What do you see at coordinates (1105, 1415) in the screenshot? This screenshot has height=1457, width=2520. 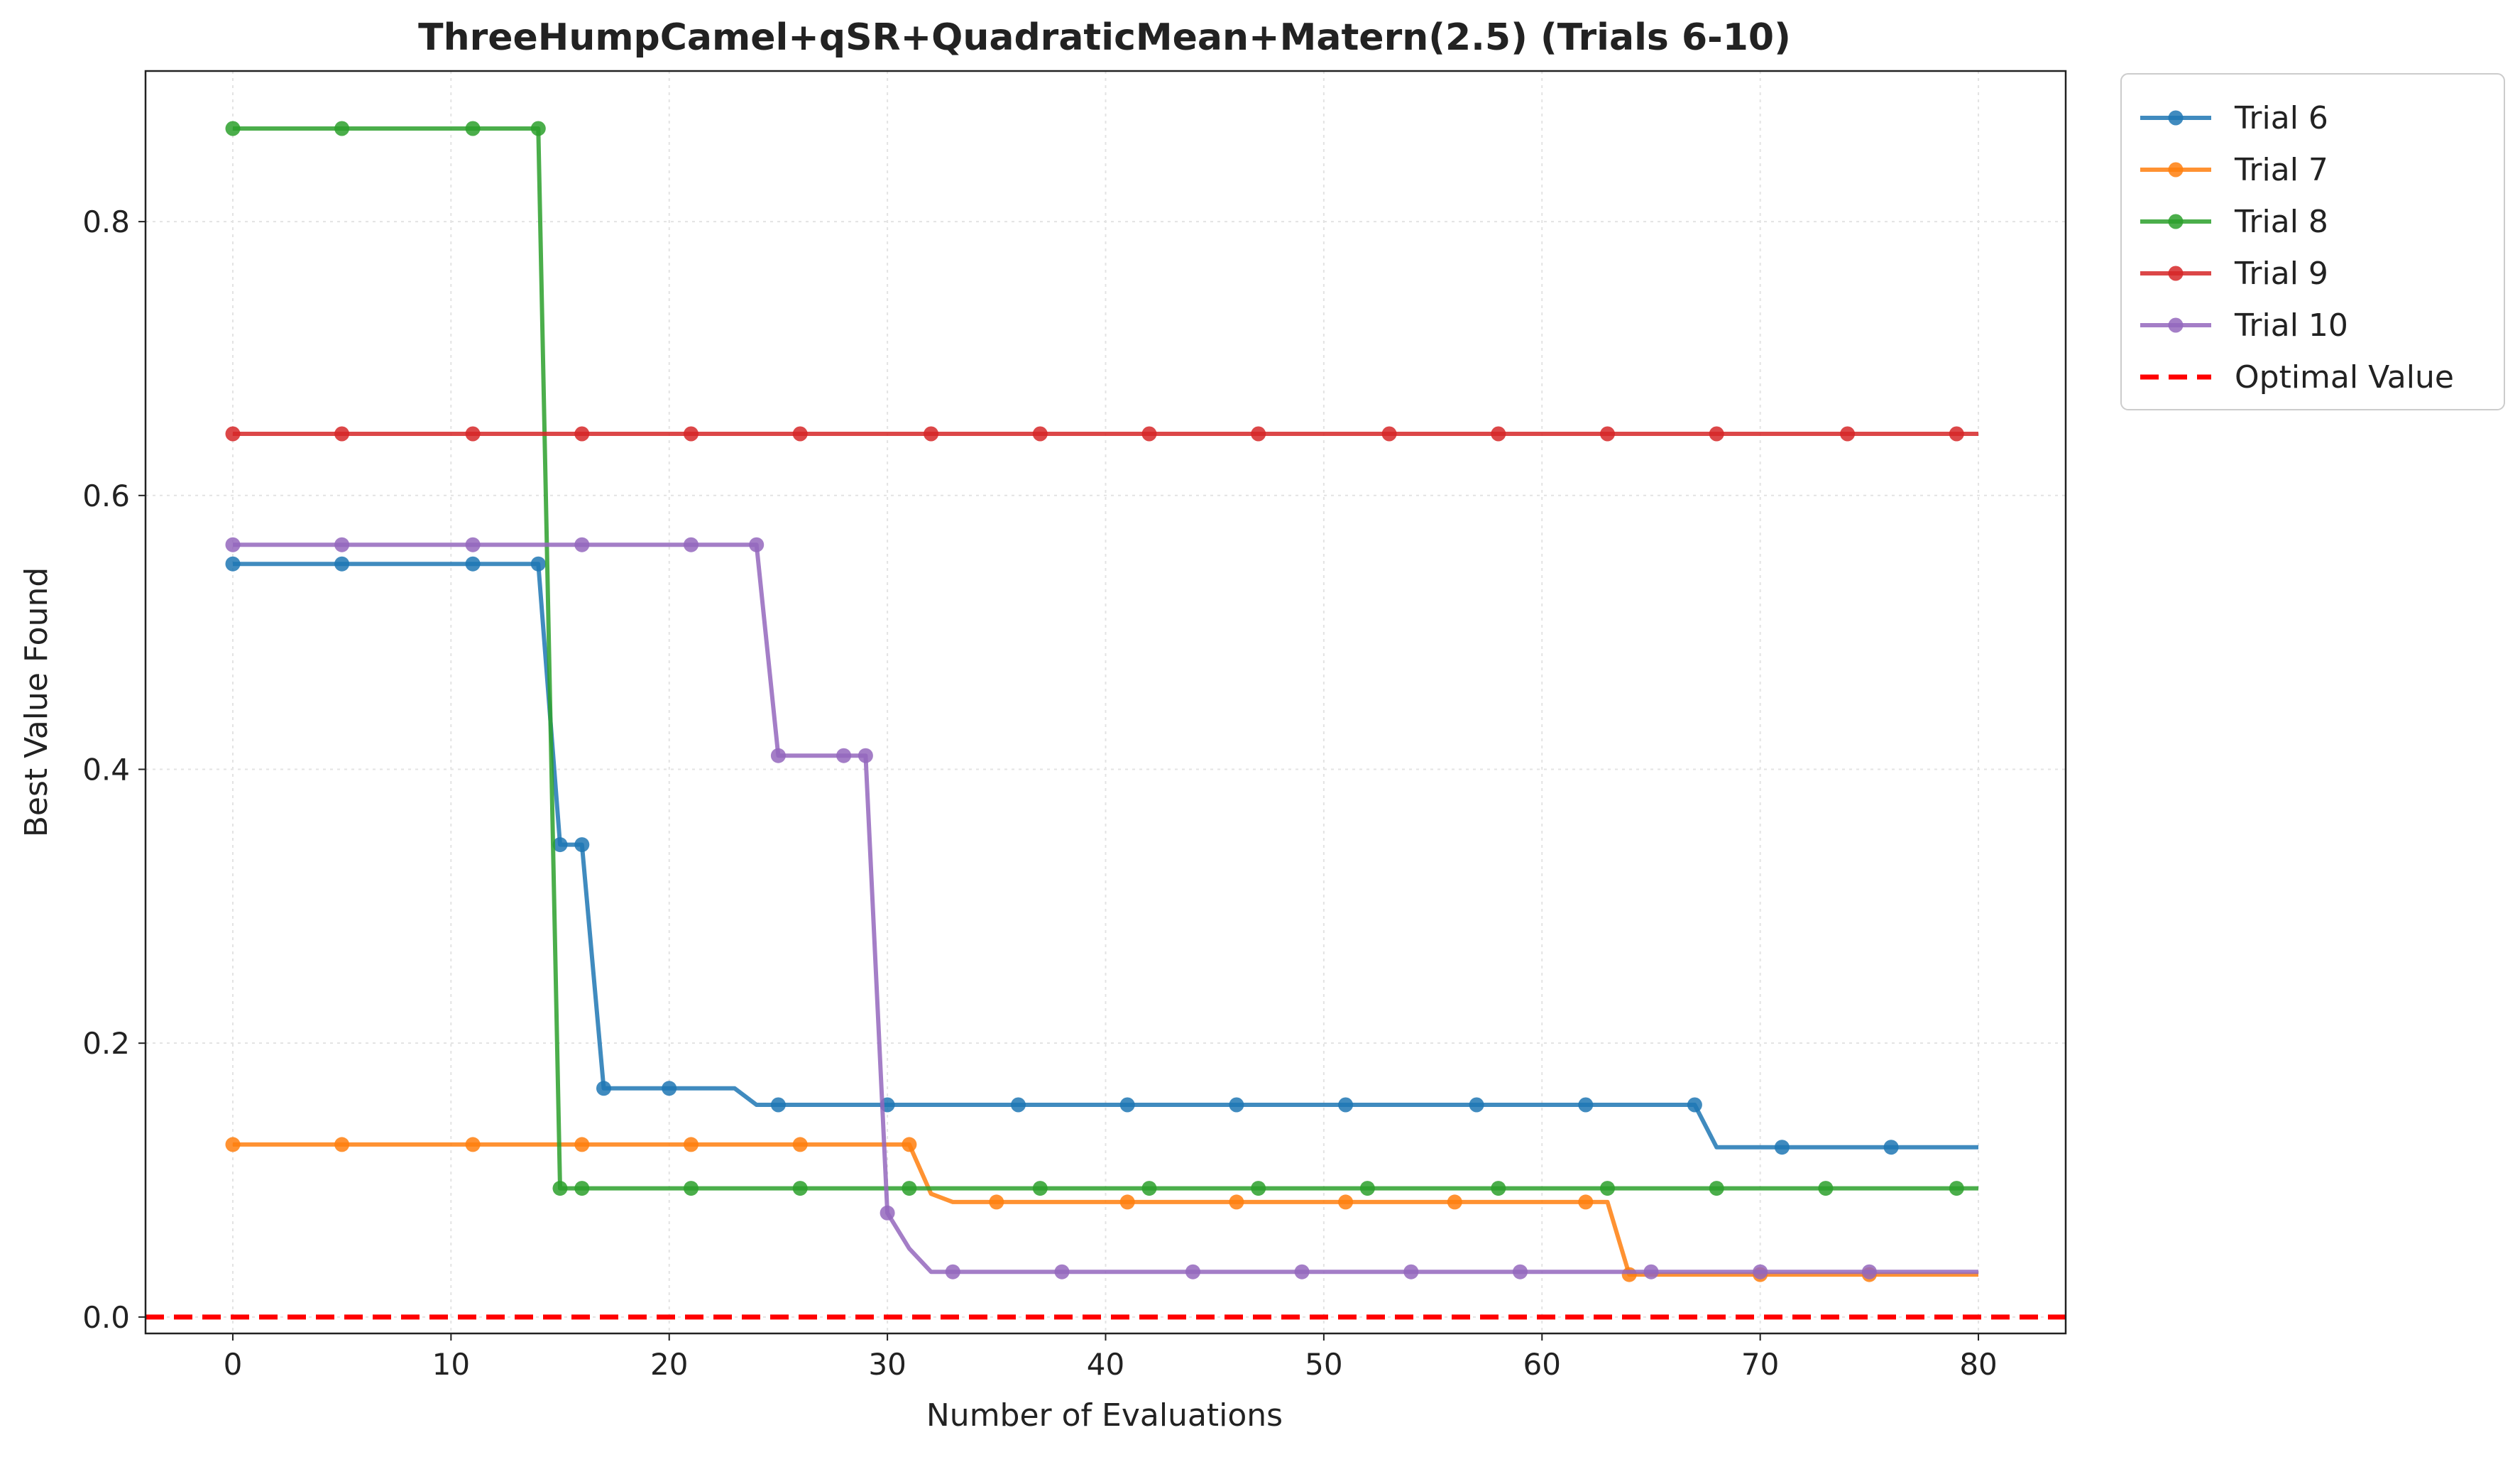 I see `x-axis-label: Number of Evaluations` at bounding box center [1105, 1415].